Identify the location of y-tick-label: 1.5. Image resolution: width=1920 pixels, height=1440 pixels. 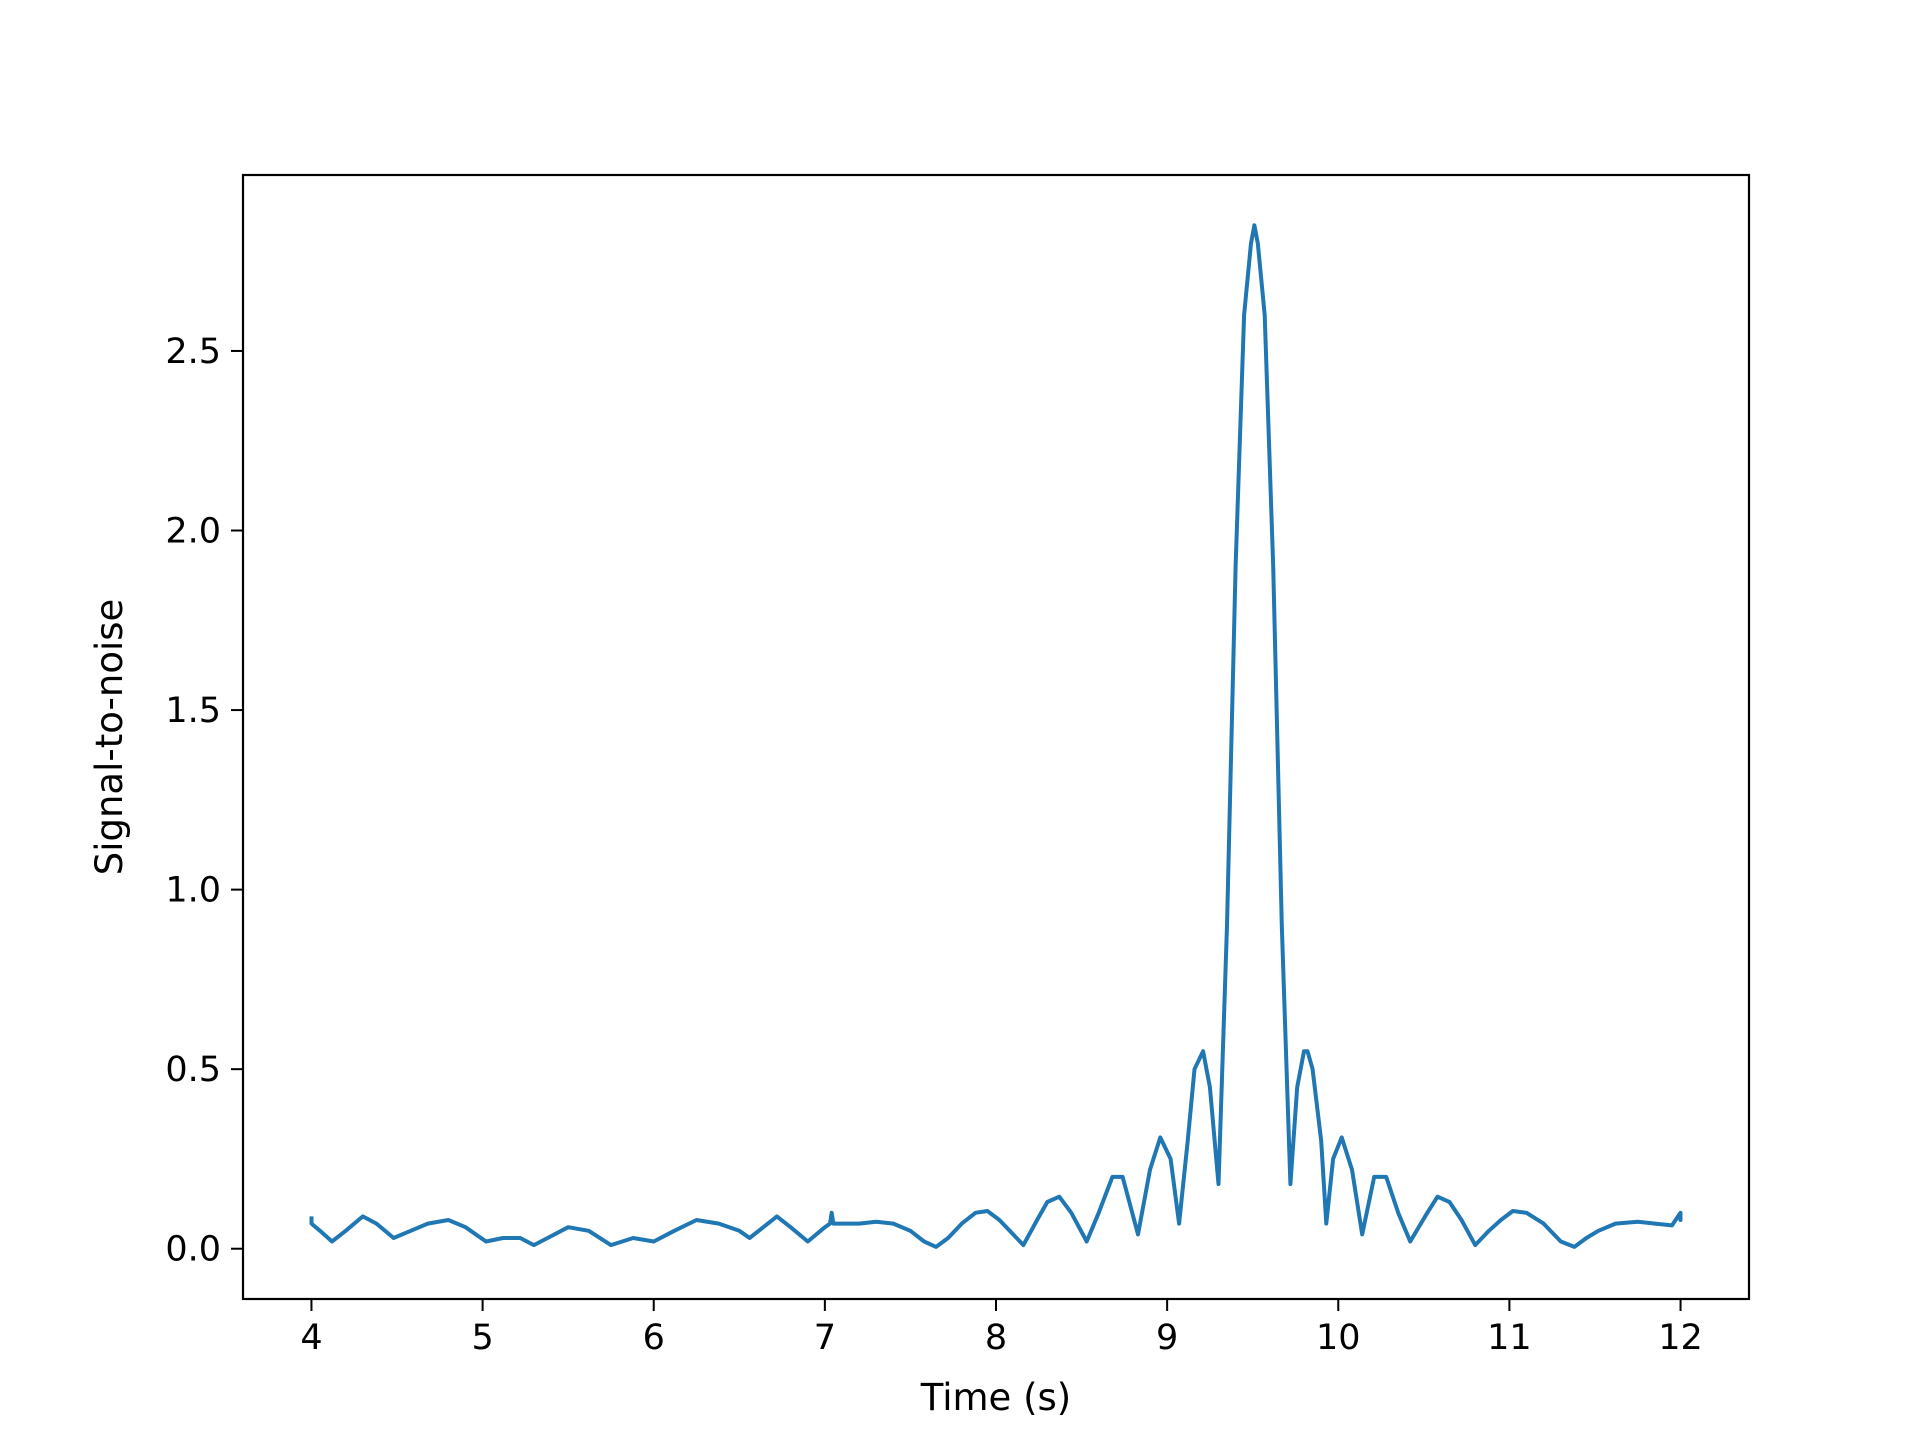
(193, 711).